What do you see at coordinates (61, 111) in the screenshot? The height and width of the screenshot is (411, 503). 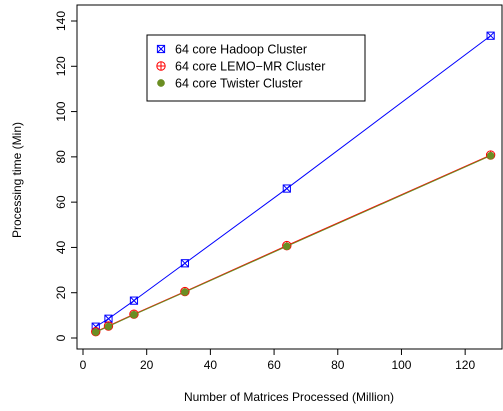 I see `y-tick-label: 100` at bounding box center [61, 111].